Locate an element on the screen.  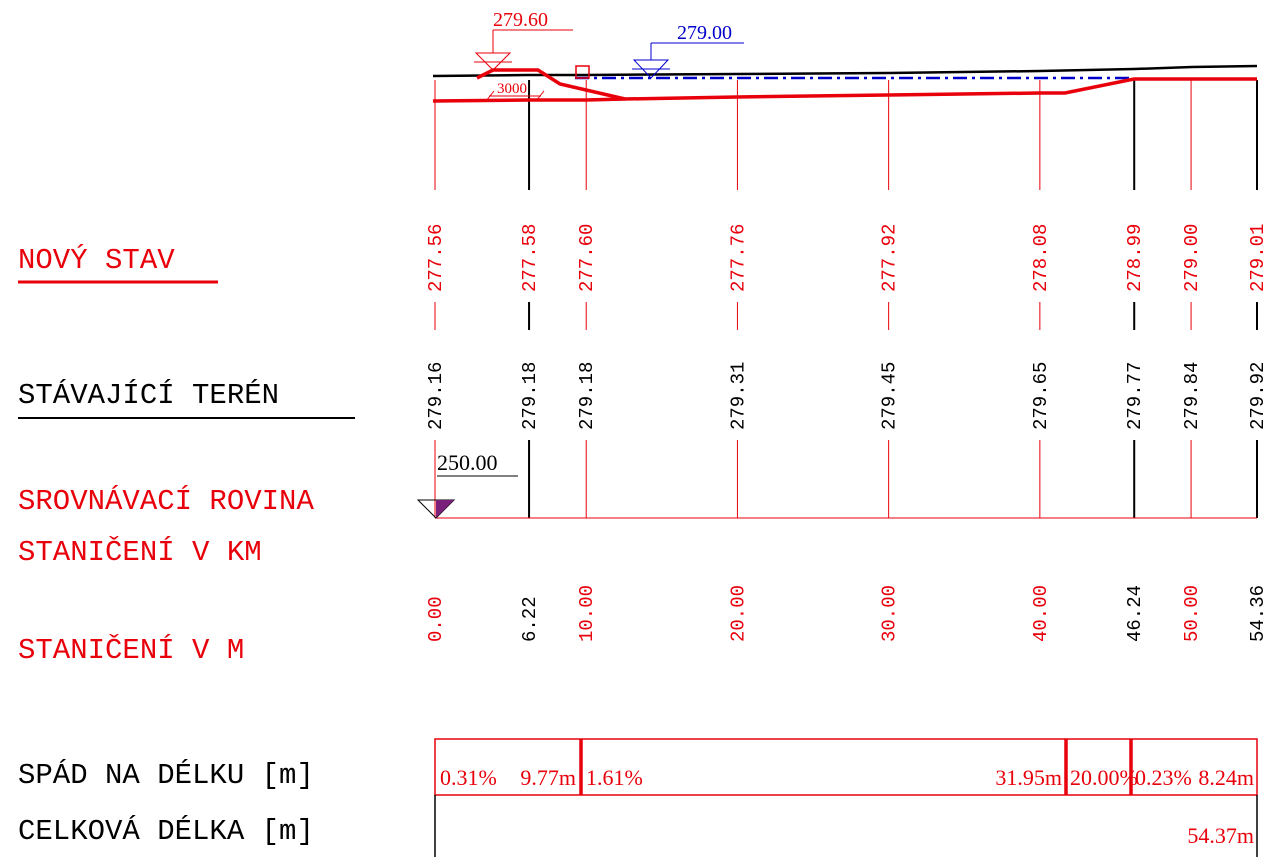
station-0-new-elevation: 277.56 is located at coordinates (436, 258).